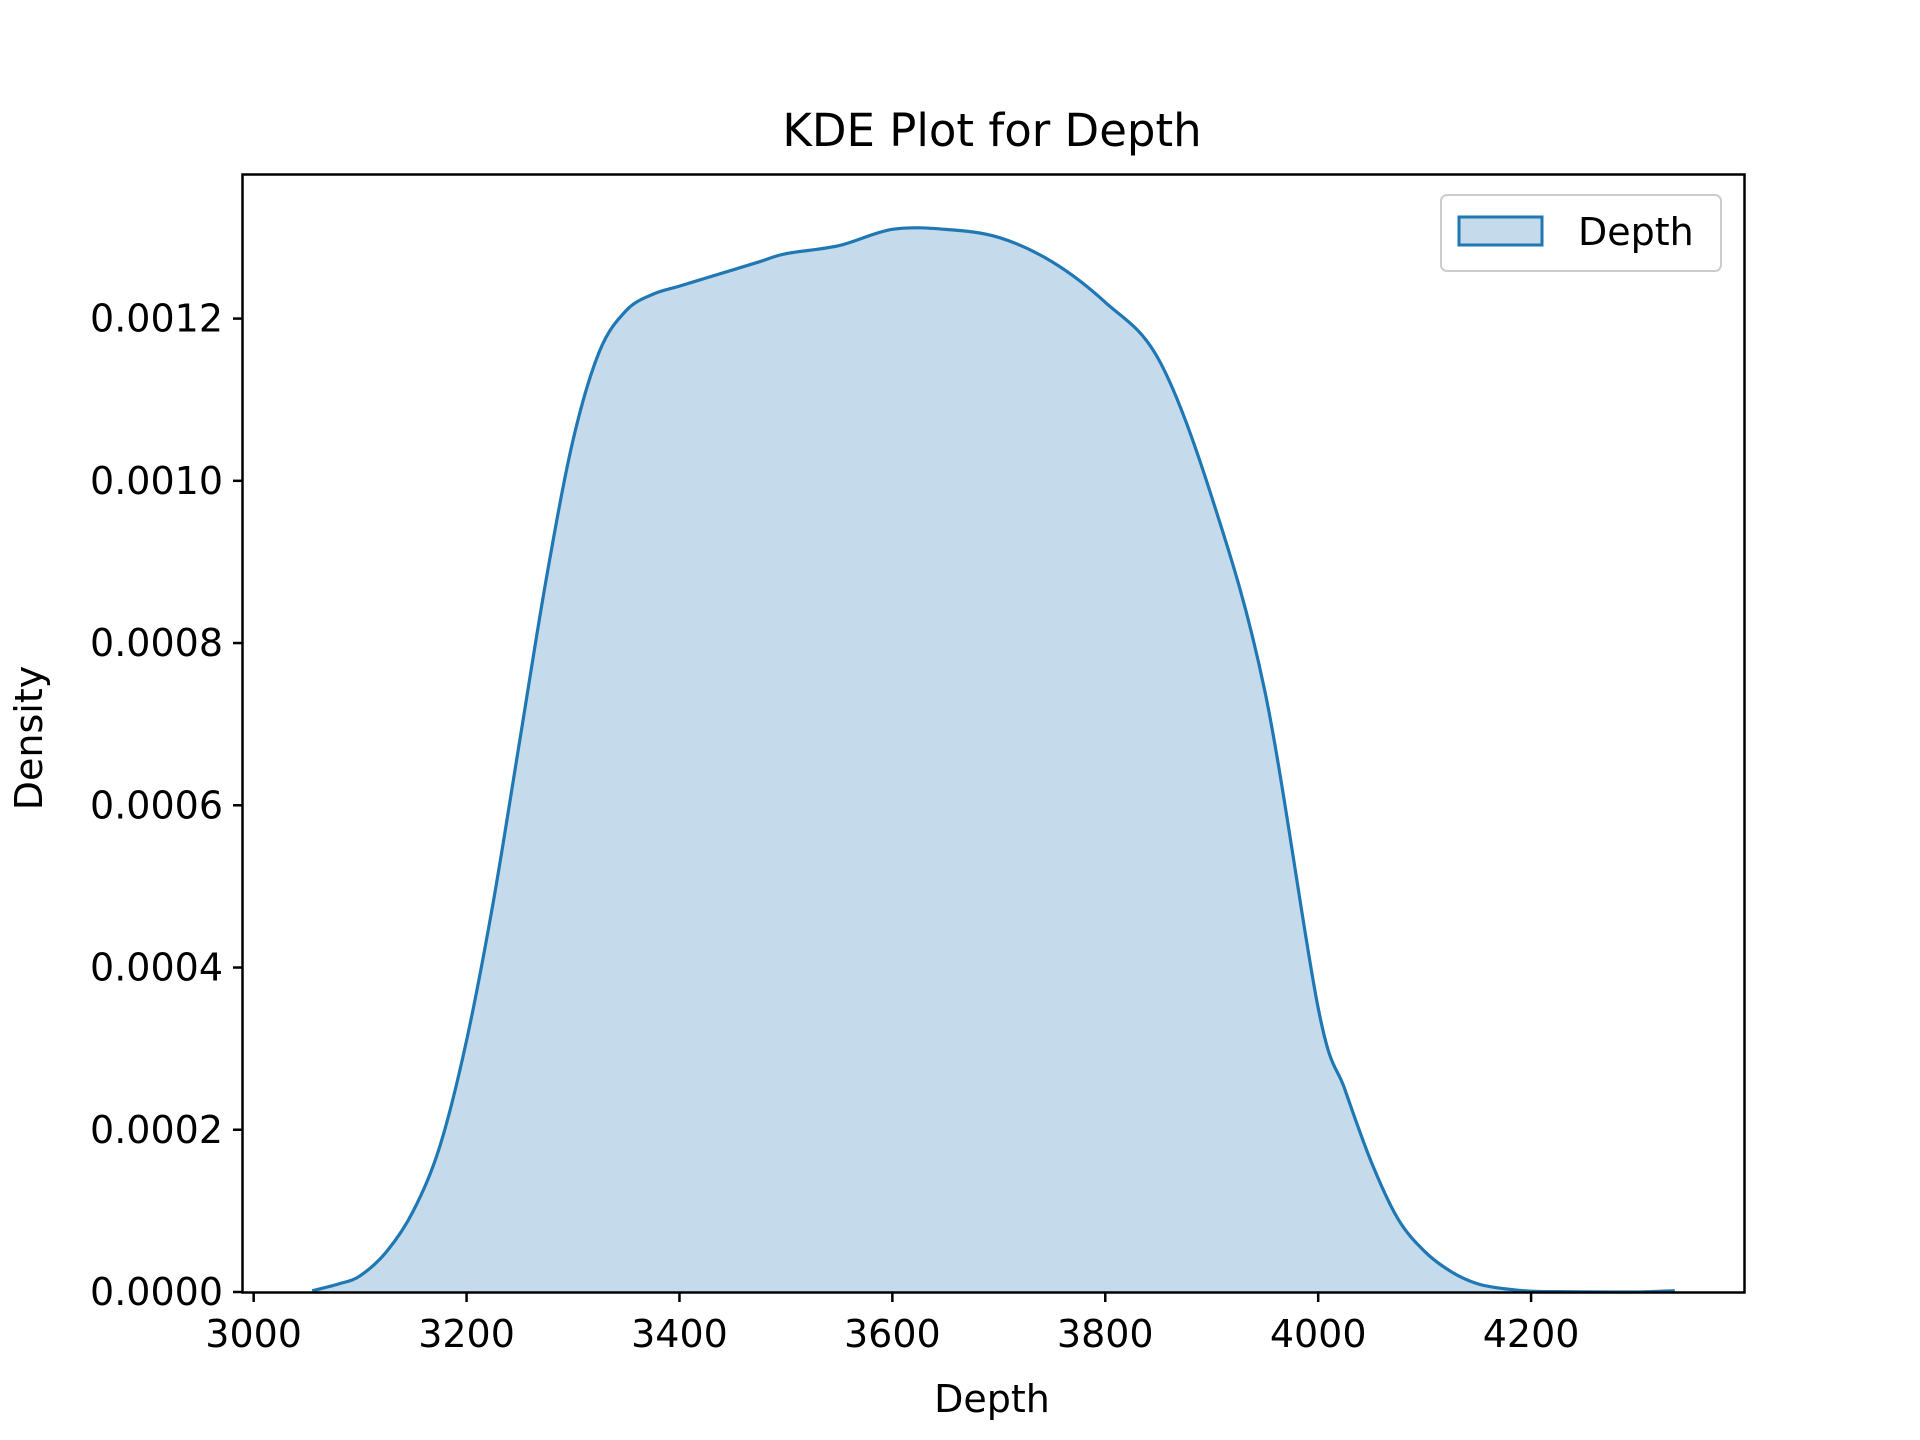 This screenshot has width=1920, height=1440. What do you see at coordinates (1636, 232) in the screenshot?
I see `legend-label: Depth` at bounding box center [1636, 232].